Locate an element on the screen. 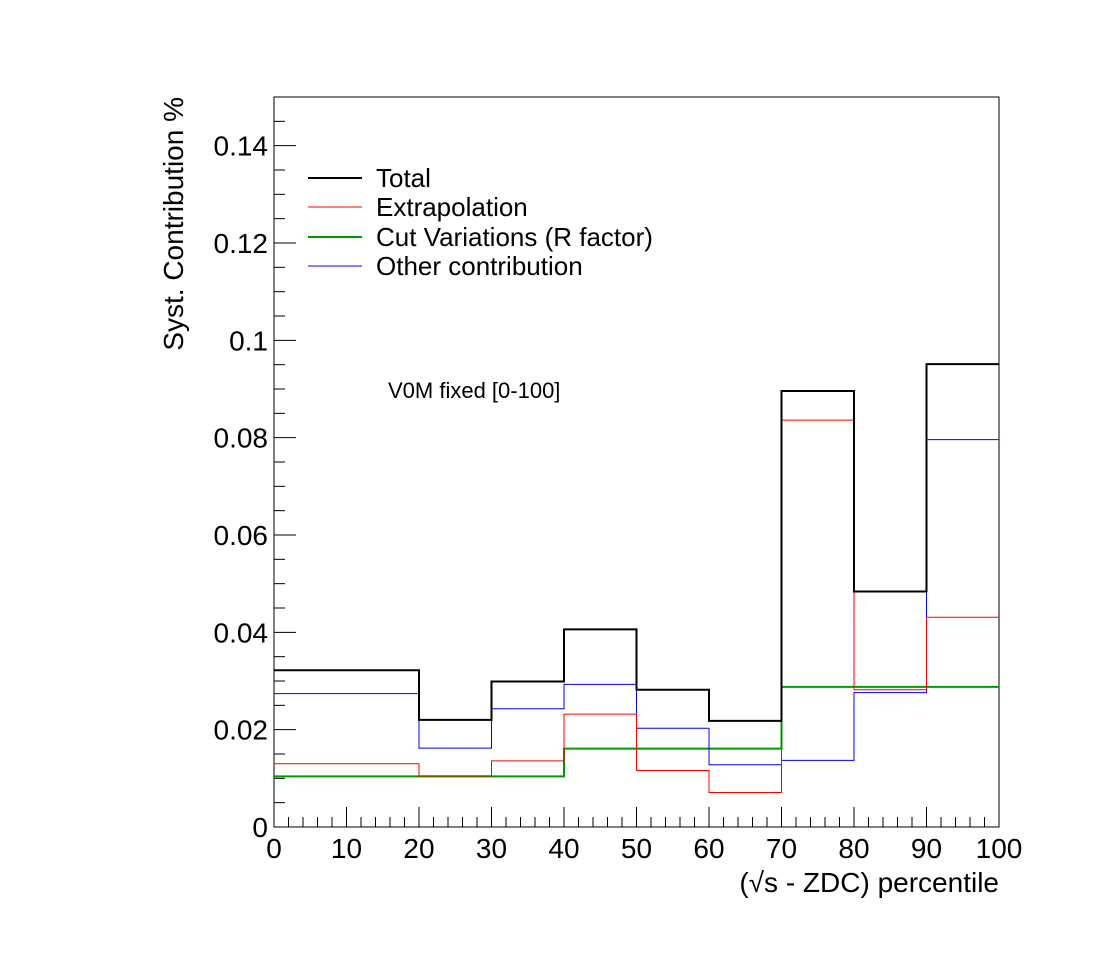 The height and width of the screenshot is (973, 1098). x-tick-label: 30 is located at coordinates (491, 848).